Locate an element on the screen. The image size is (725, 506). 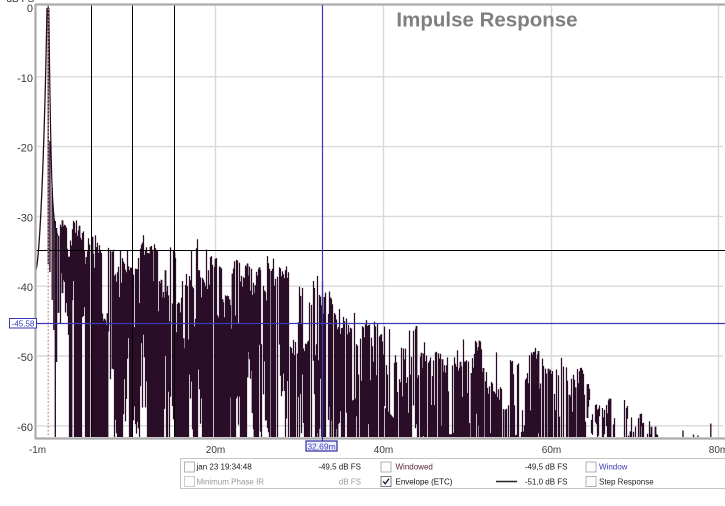
svg-text: -45.58 is located at coordinates (23, 324).